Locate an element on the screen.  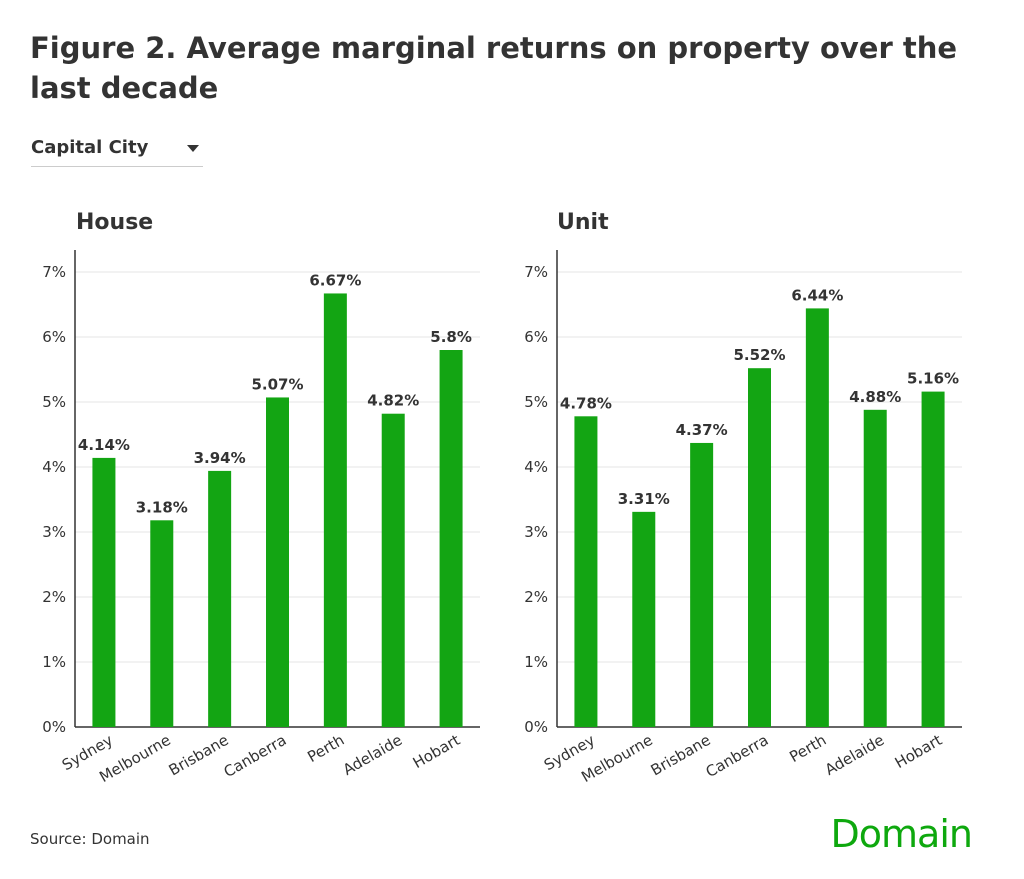
data-label: 5.8% is located at coordinates (451, 337).